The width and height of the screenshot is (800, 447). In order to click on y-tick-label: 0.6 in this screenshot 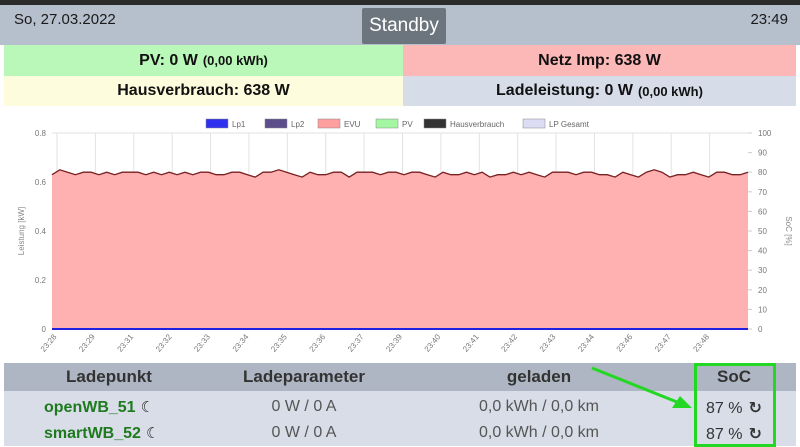, I will do `click(41, 182)`.